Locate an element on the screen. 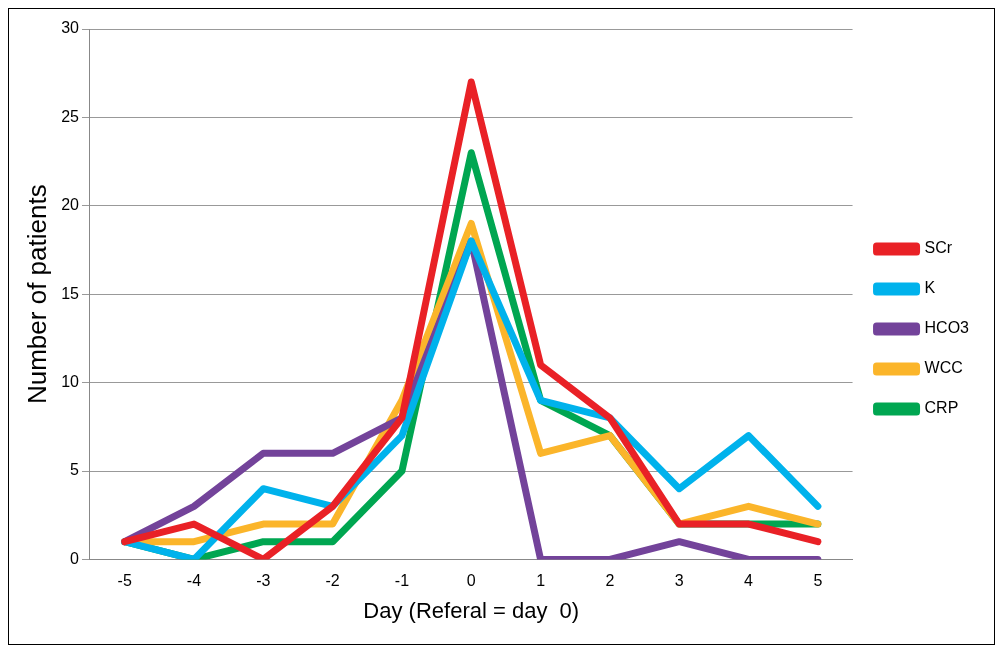 The image size is (1003, 653). x-tick-label: -1 is located at coordinates (402, 581).